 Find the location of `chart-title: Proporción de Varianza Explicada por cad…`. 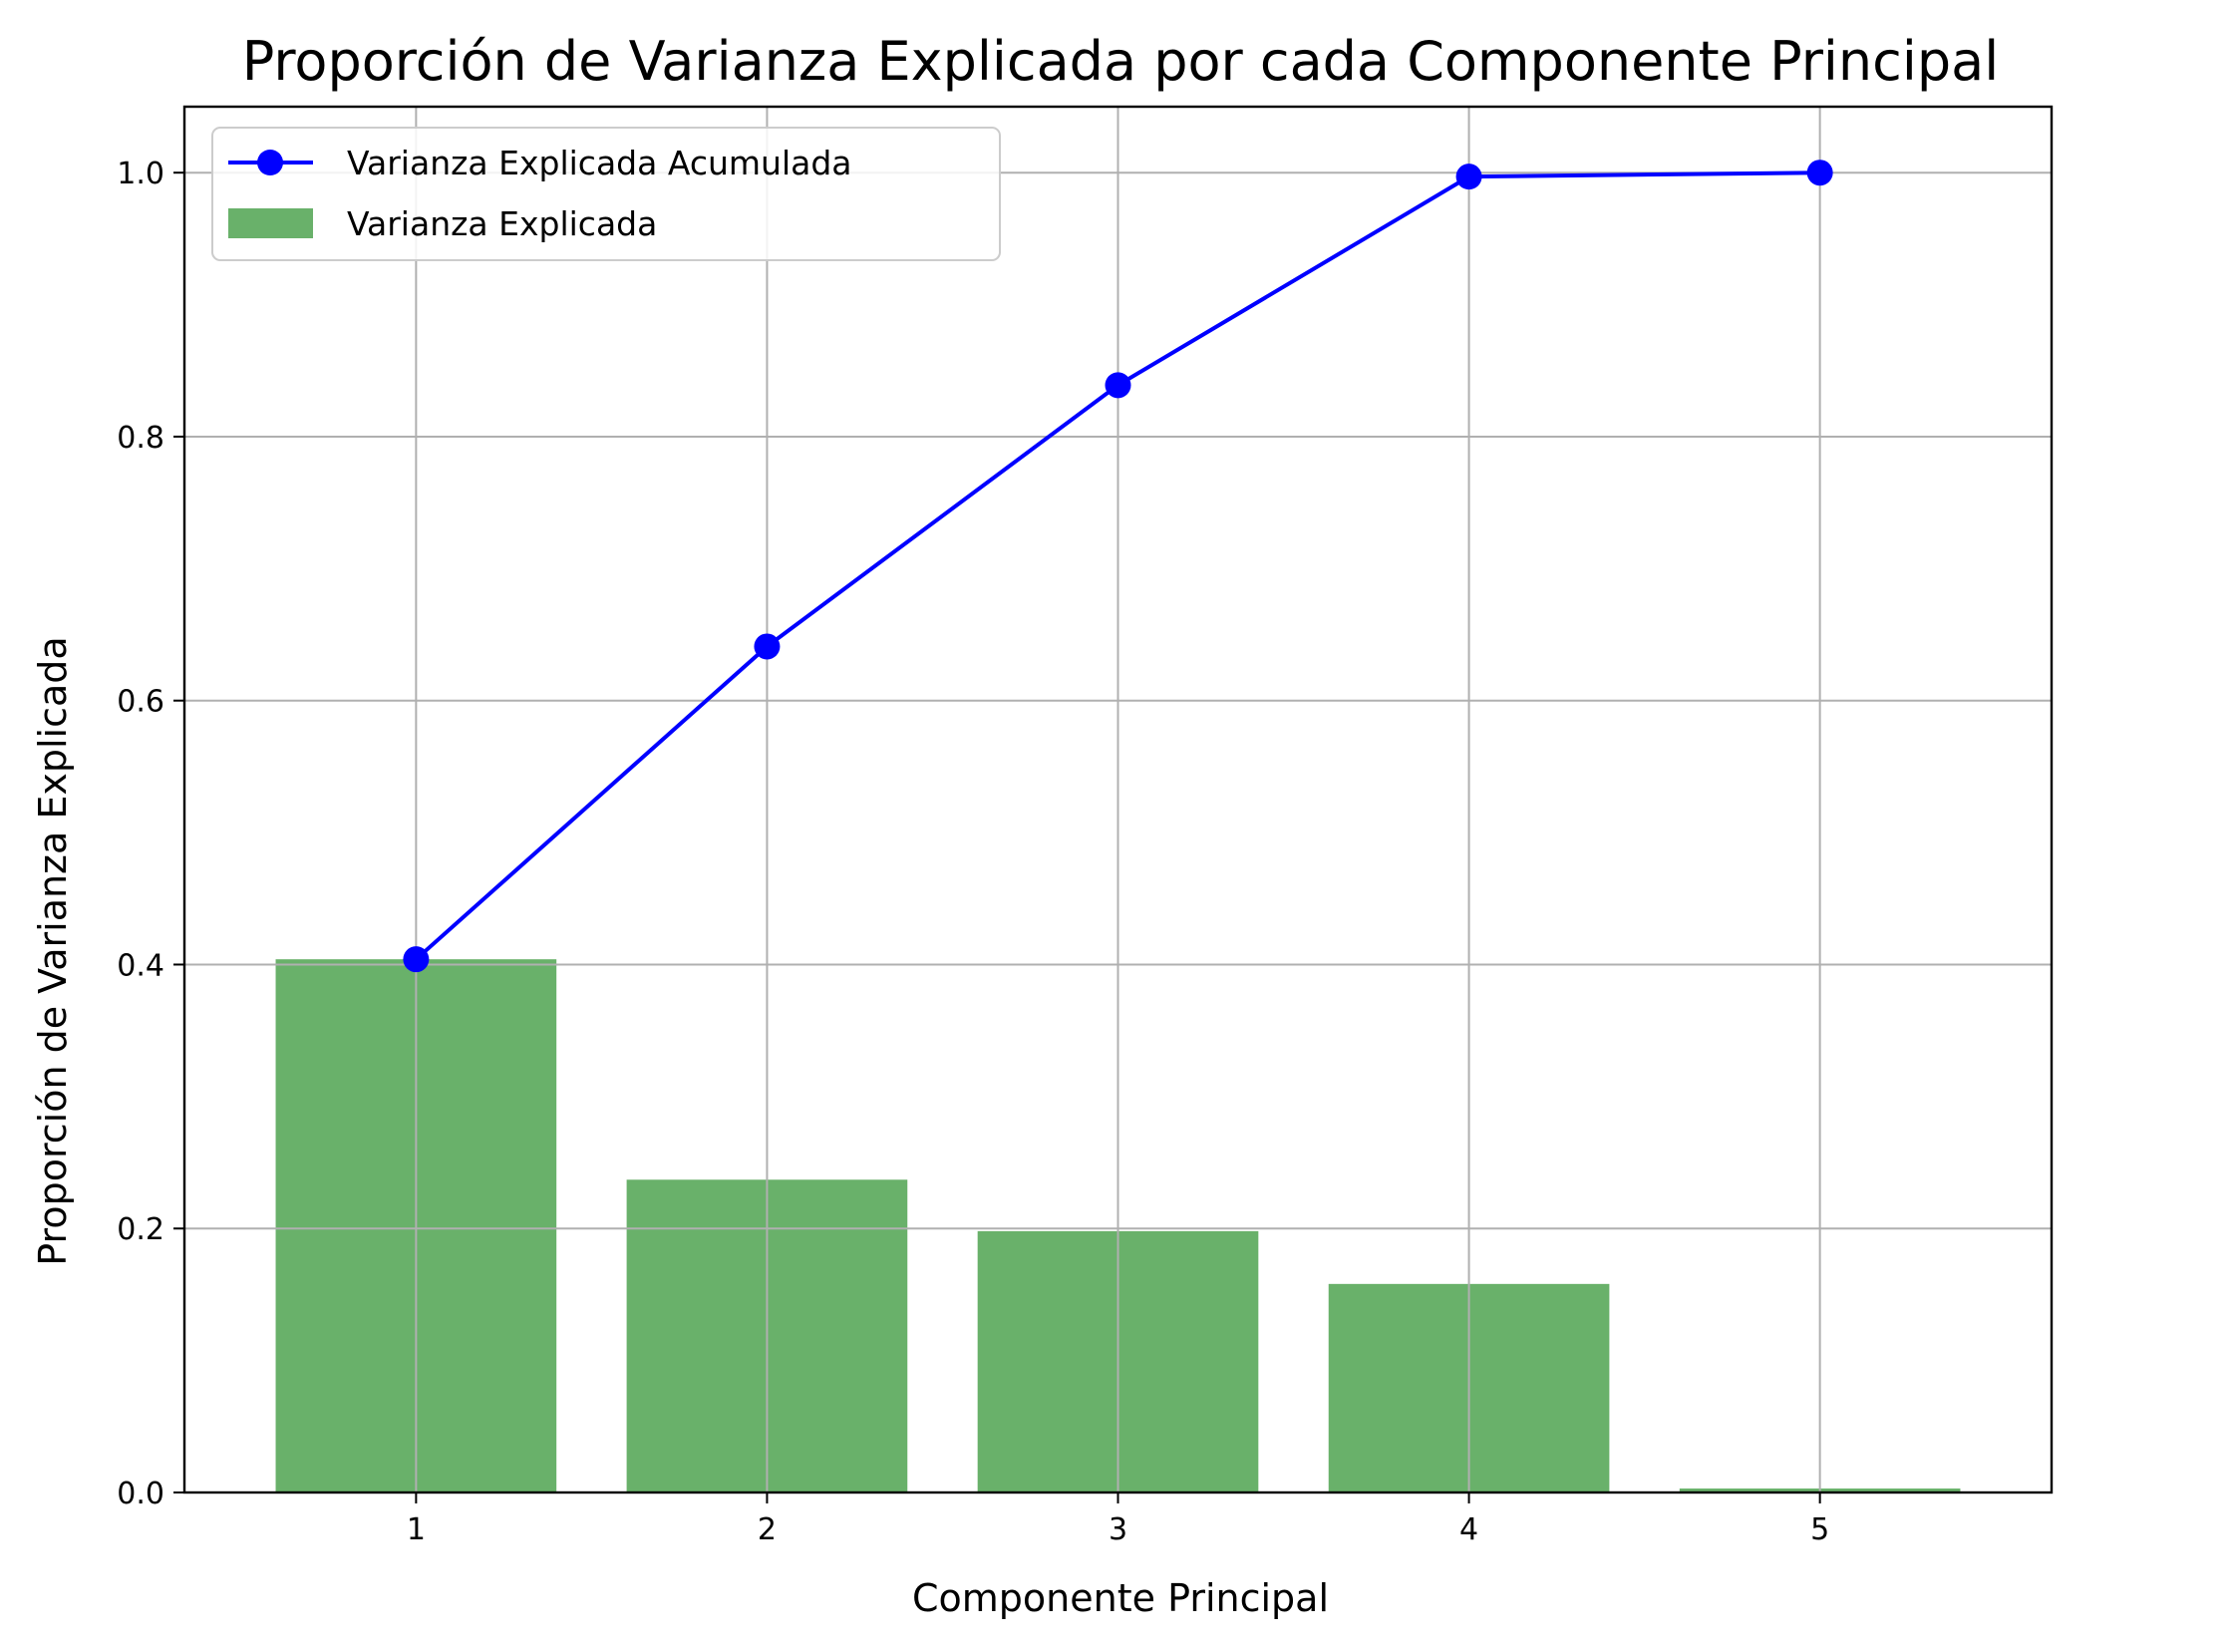

chart-title: Proporción de Varianza Explicada por cad… is located at coordinates (1121, 61).